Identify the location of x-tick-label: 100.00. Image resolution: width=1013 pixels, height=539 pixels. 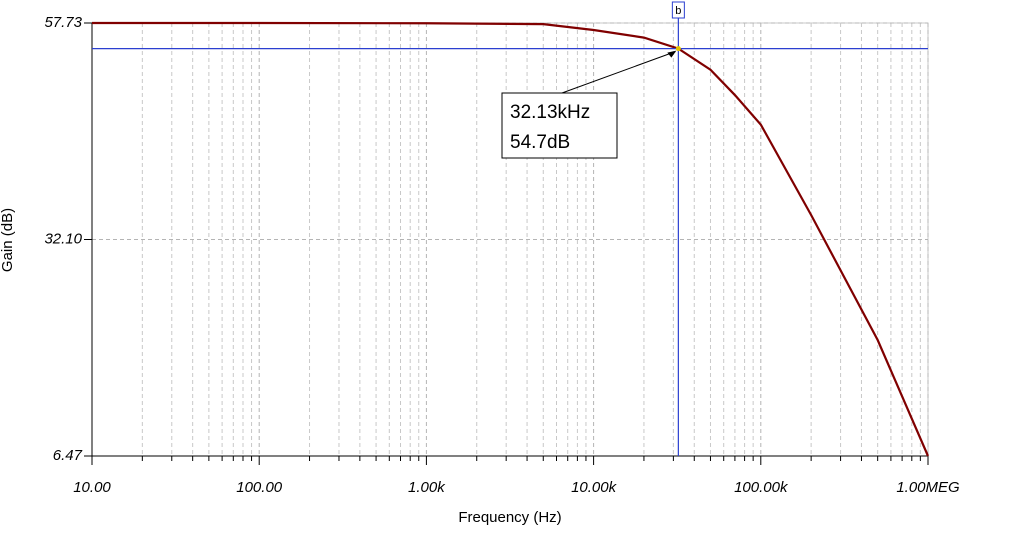
(259, 487).